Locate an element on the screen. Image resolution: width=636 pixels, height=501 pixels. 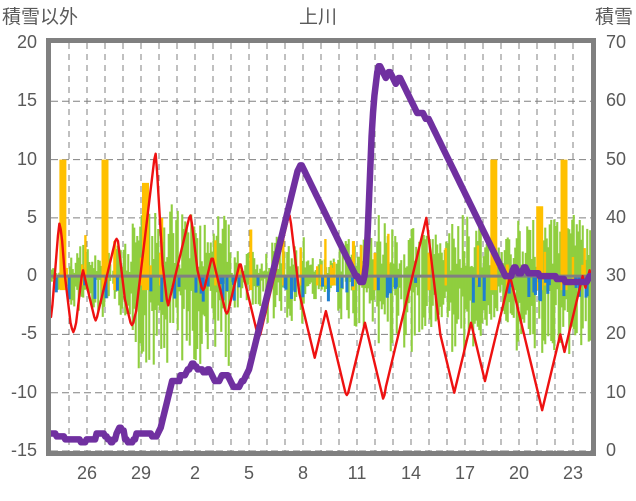
left-axis-unit-label: 積雪以外 is located at coordinates (40, 17).